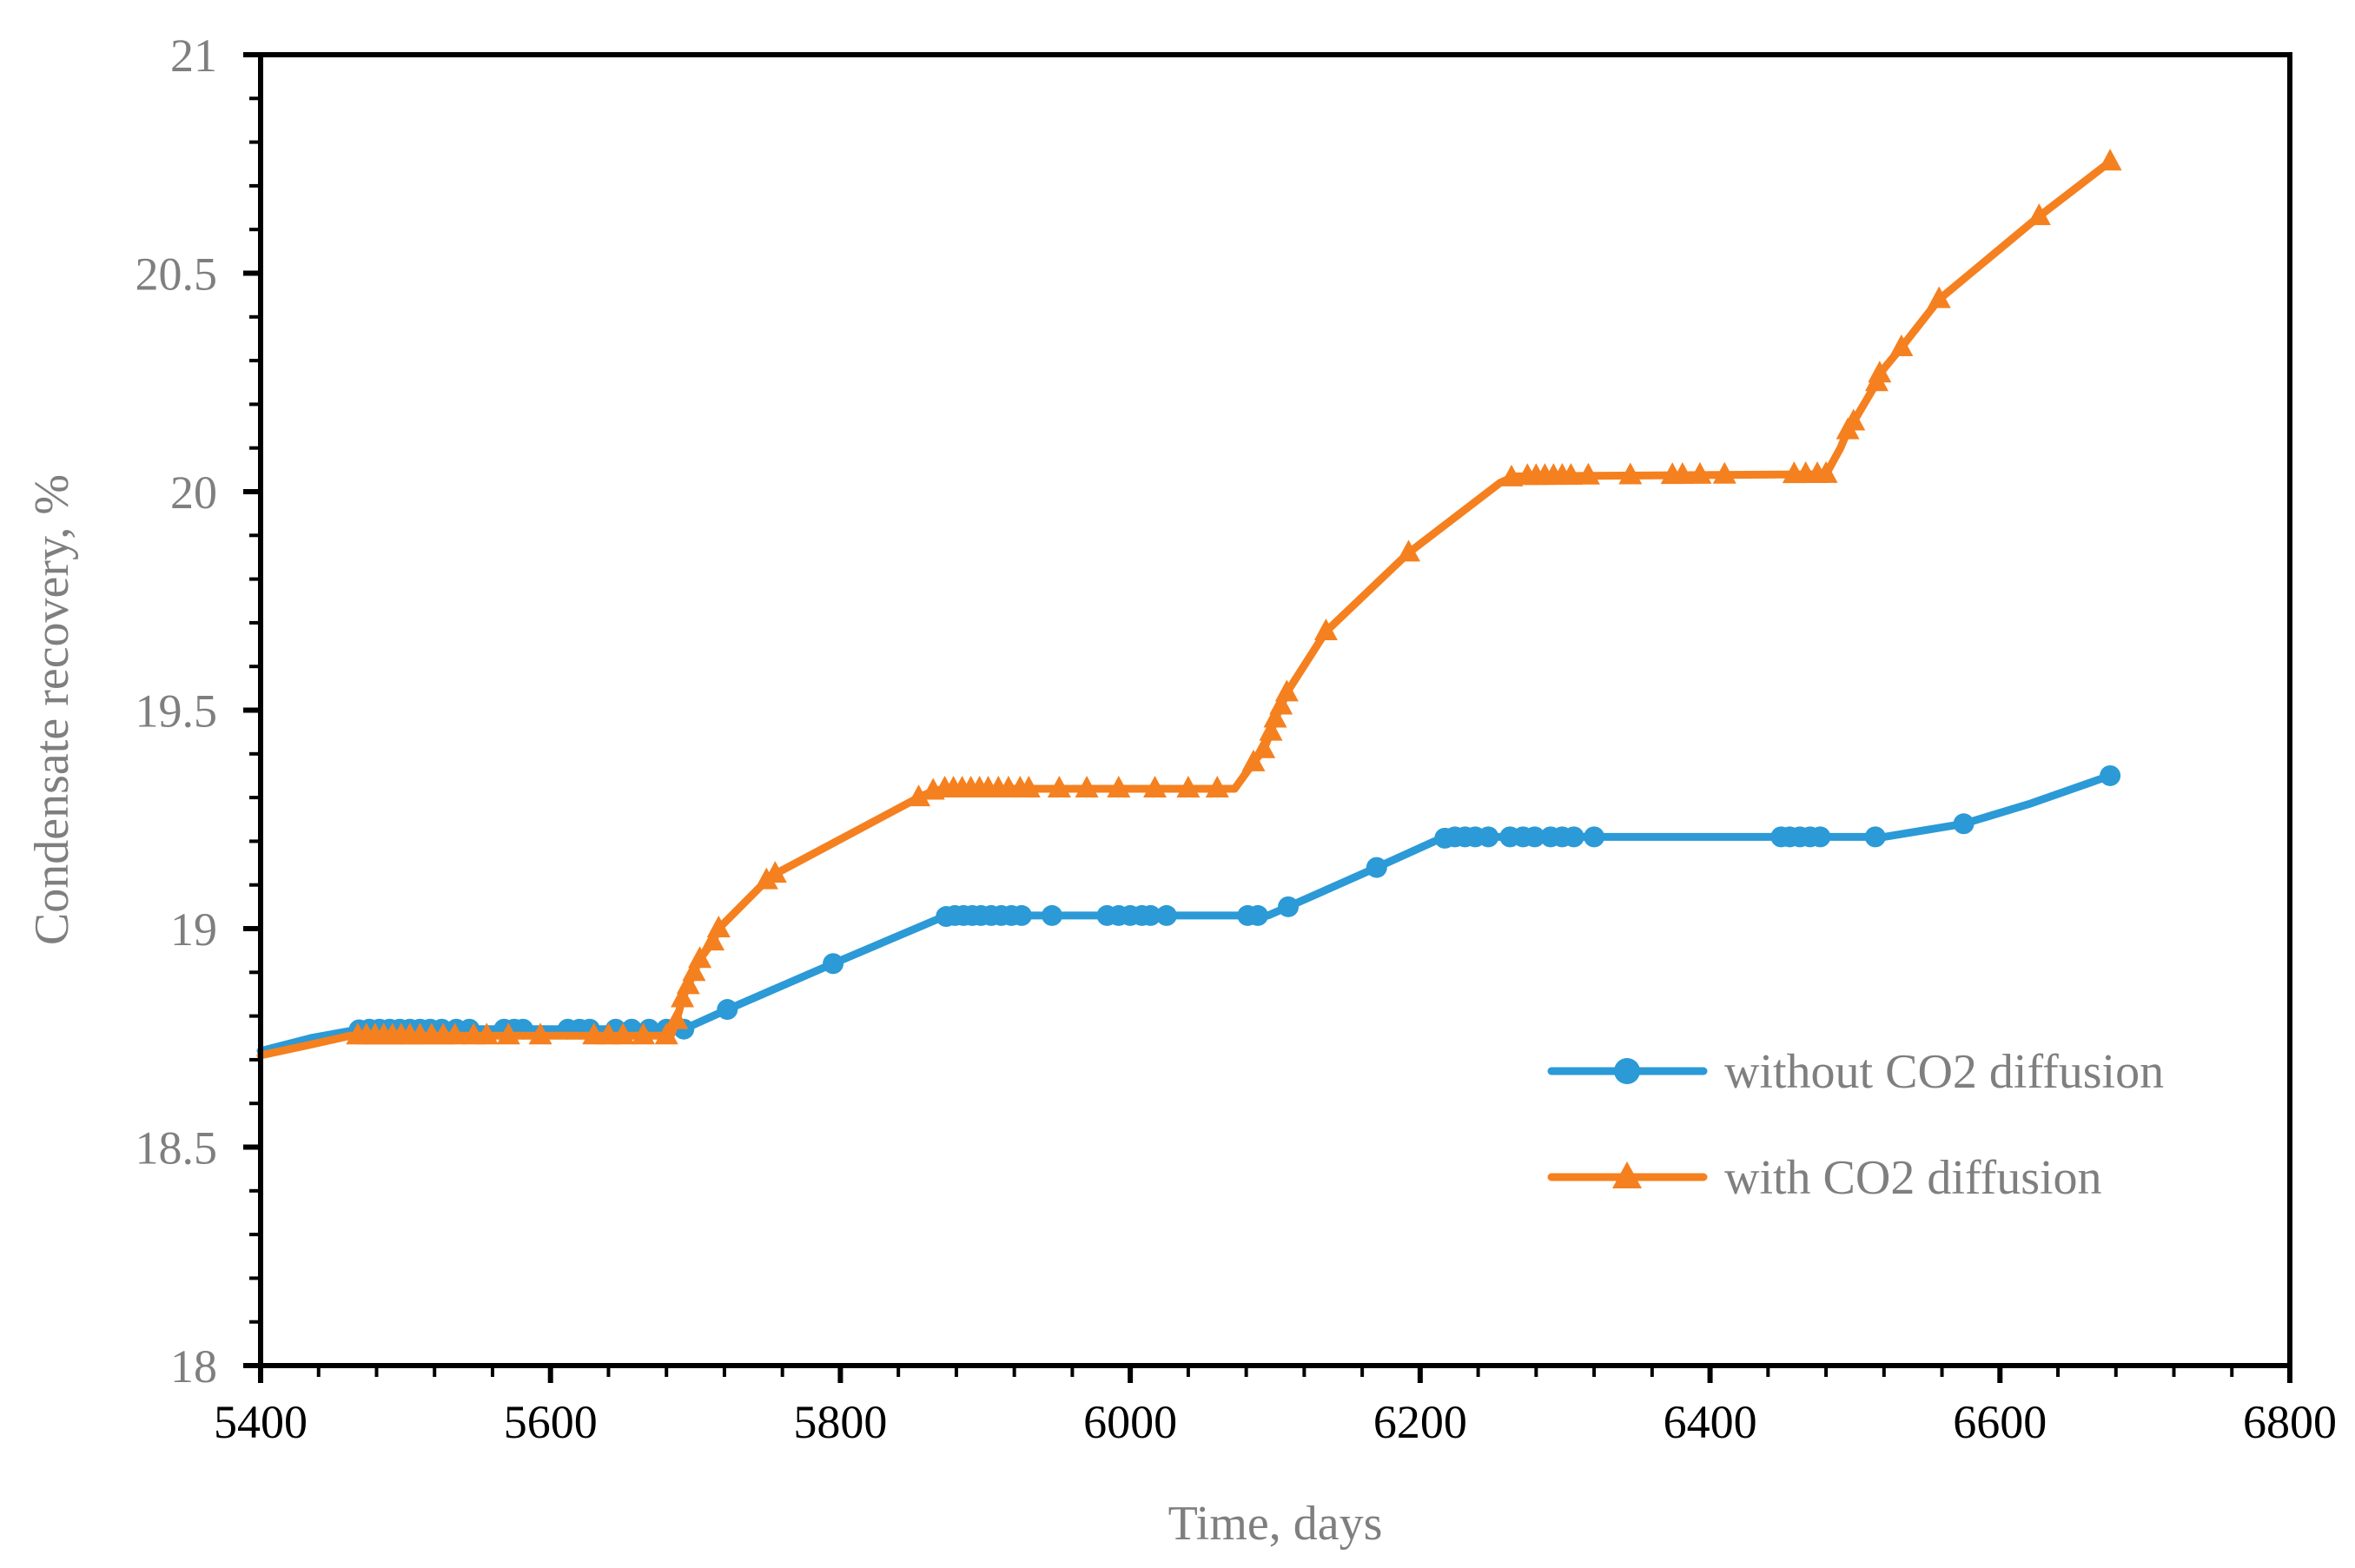  I want to click on x-tick-label: 5800, so click(840, 1422).